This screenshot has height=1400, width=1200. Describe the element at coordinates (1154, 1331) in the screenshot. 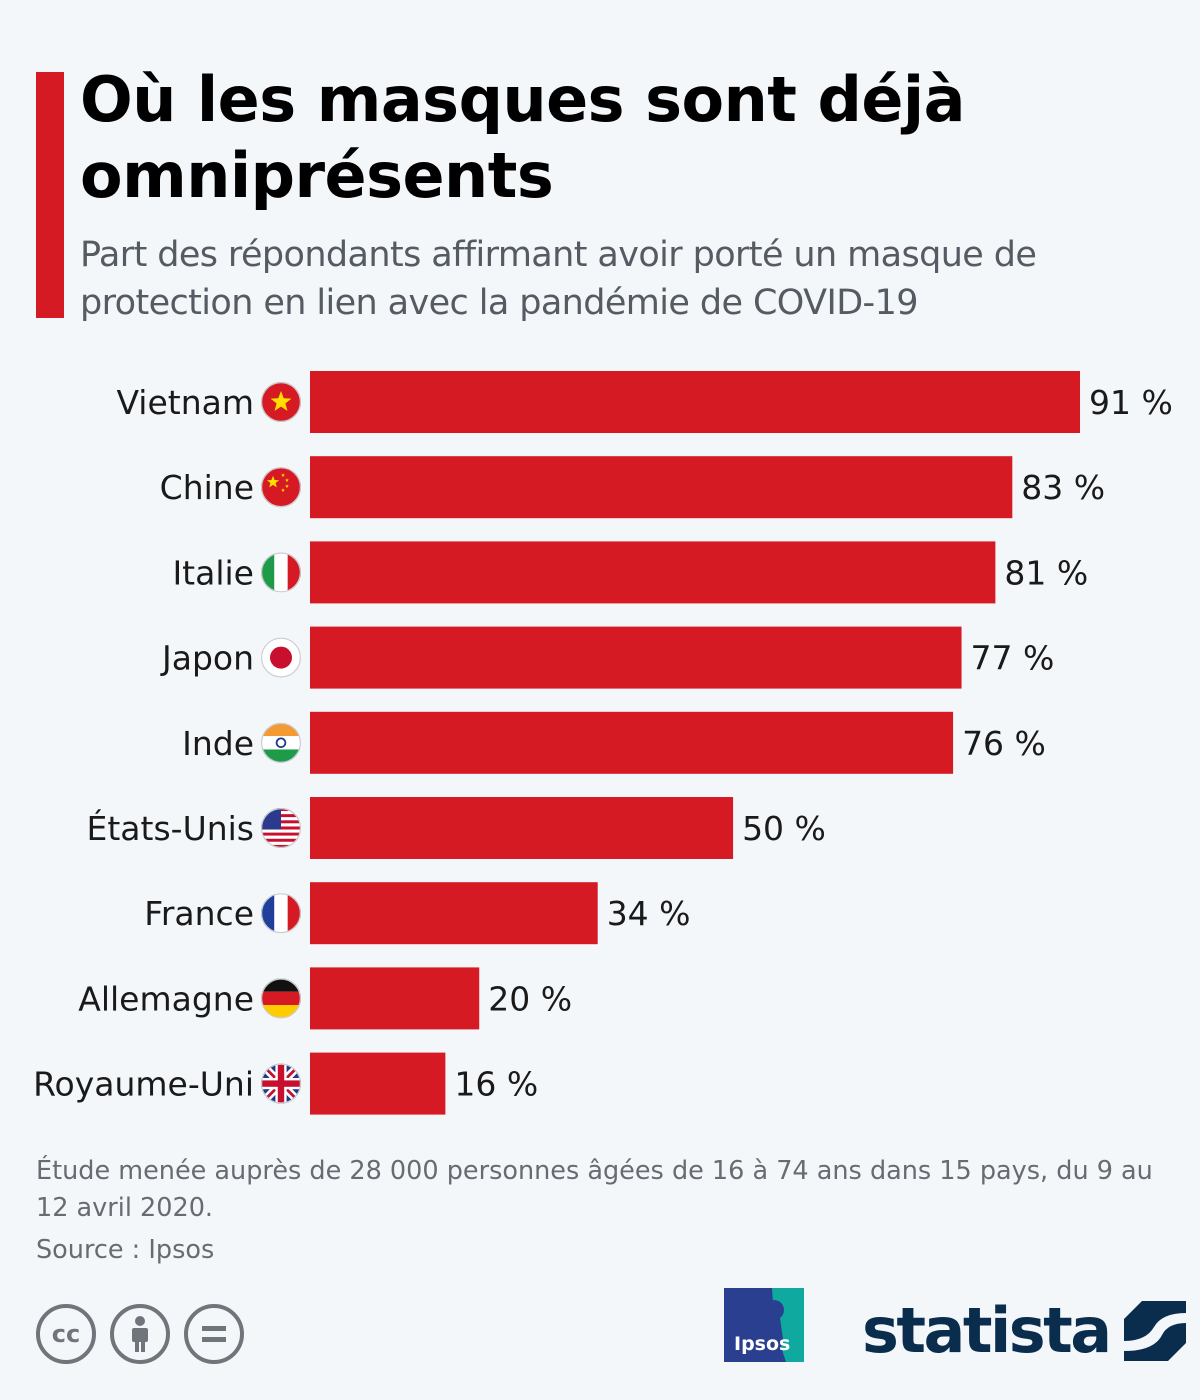

I see `statista-mark-icon` at that location.